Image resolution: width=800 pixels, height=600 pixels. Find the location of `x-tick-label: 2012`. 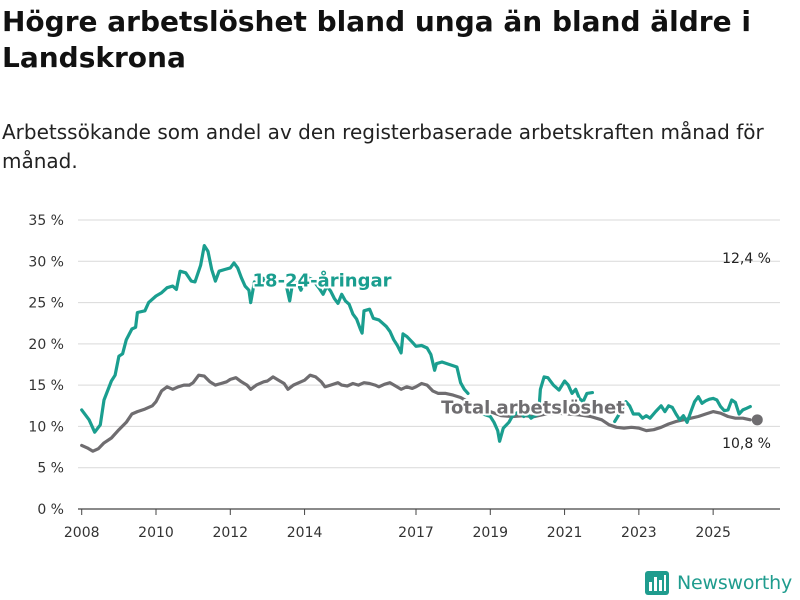

x-tick-label: 2012 is located at coordinates (230, 532).